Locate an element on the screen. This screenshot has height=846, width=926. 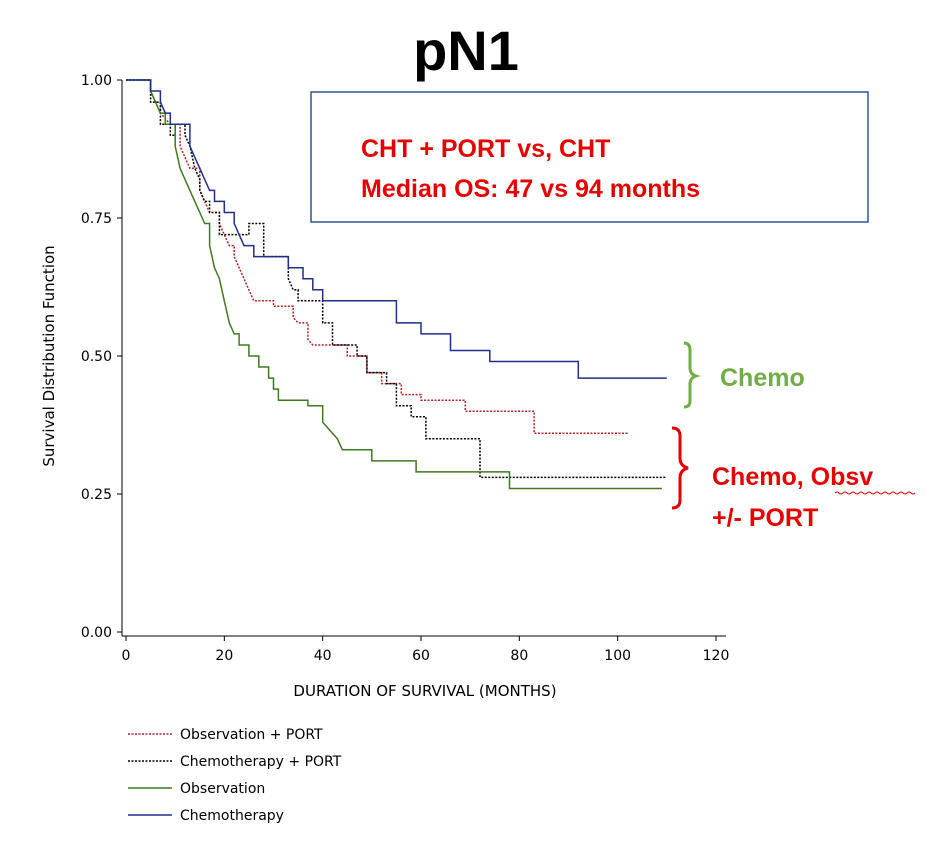
x-axis-label: DURATION OF SURVIVAL (MONTHS) is located at coordinates (424, 691).